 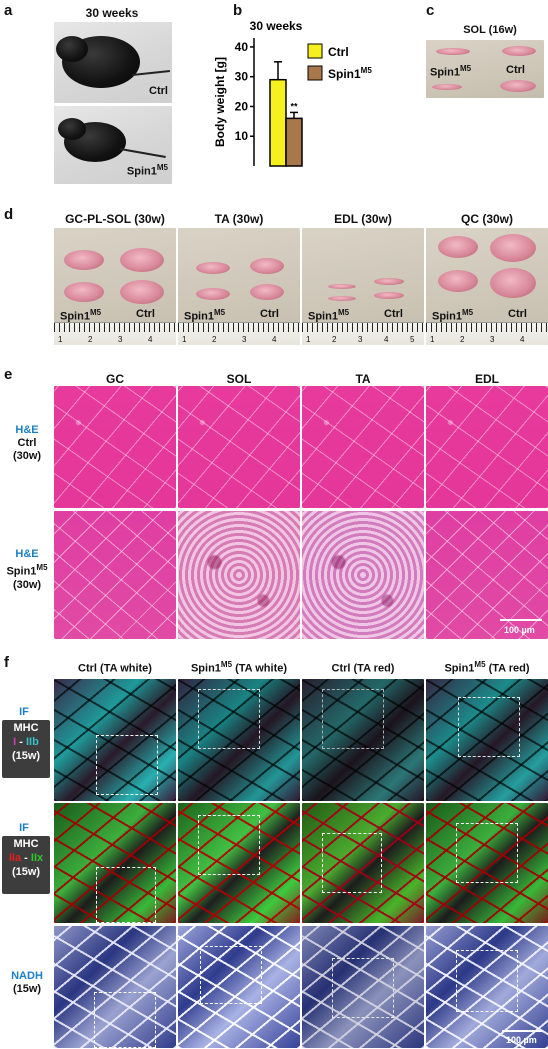 I want to click on e-row-label-spin1m5: H&E Spin1M5 (30w), so click(x=27, y=569).